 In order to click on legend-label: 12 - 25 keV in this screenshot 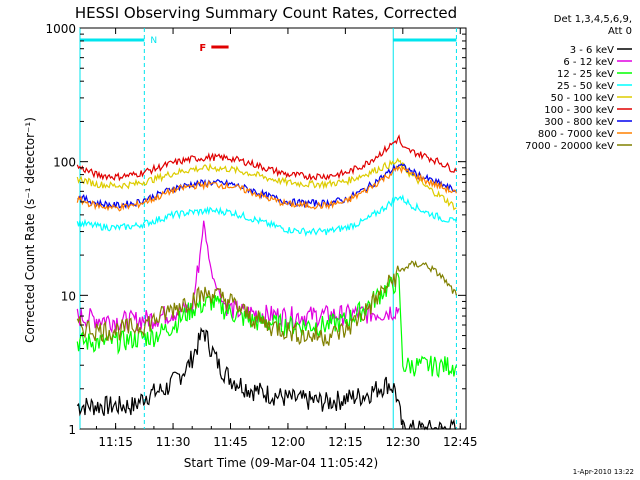, I will do `click(585, 74)`.